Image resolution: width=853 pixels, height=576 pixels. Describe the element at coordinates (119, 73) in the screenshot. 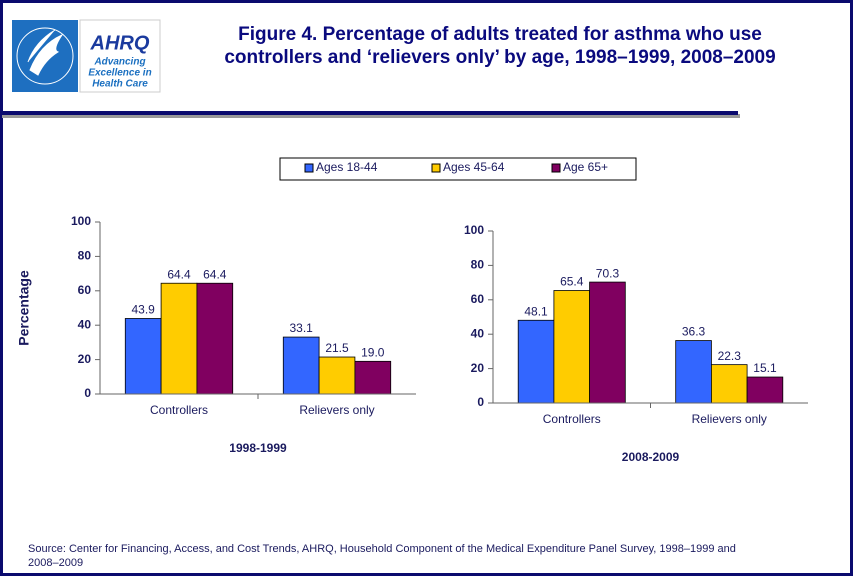

I see `ahrq-tagline: Excellence in` at that location.